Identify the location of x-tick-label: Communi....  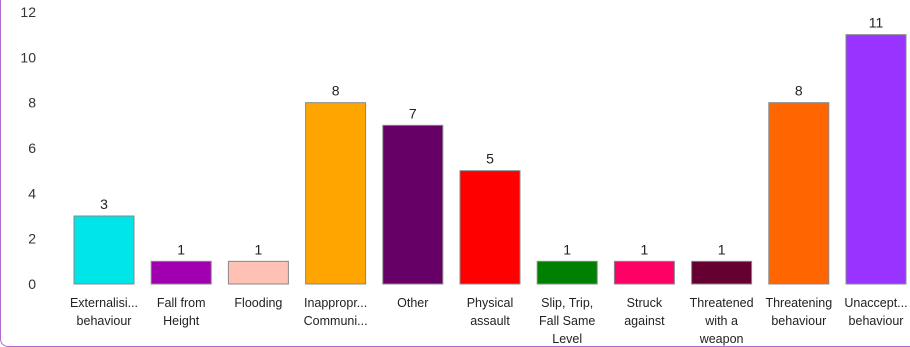
(336, 321).